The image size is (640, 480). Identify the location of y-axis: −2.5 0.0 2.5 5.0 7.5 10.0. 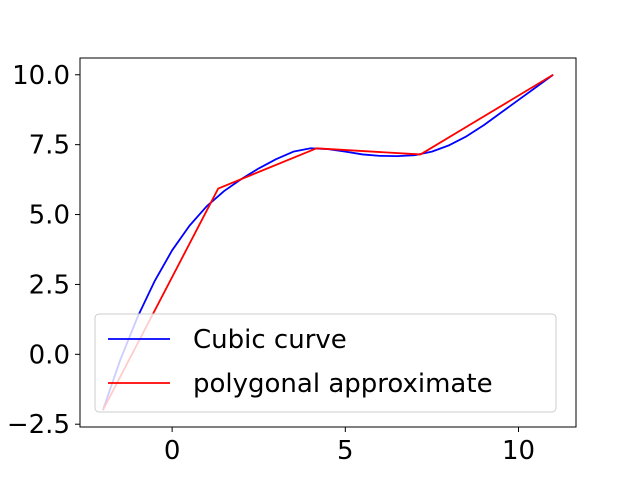
(43, 250).